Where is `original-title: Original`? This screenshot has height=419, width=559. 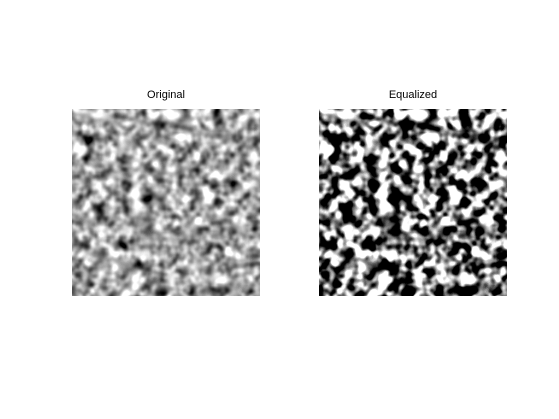
original-title: Original is located at coordinates (166, 95).